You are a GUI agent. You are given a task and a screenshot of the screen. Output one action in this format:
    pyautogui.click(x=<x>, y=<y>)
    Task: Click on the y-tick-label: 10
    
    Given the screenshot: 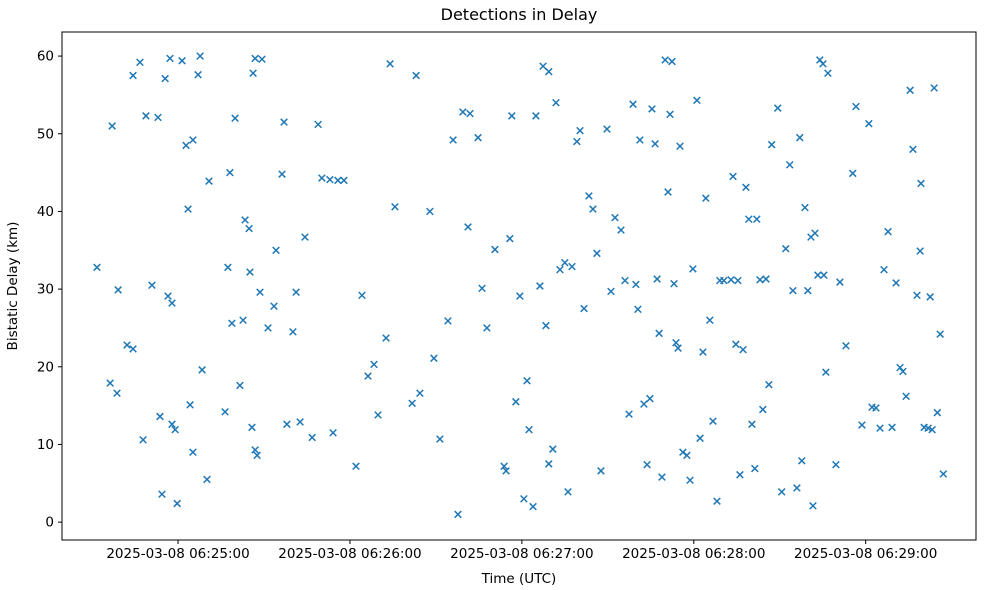 What is the action you would take?
    pyautogui.click(x=45, y=445)
    